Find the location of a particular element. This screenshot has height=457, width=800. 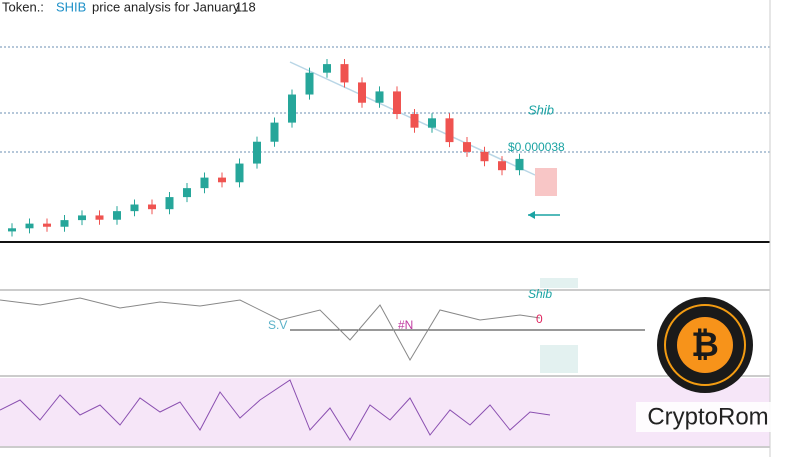

title-text: price analysis for January is located at coordinates (166, 7).